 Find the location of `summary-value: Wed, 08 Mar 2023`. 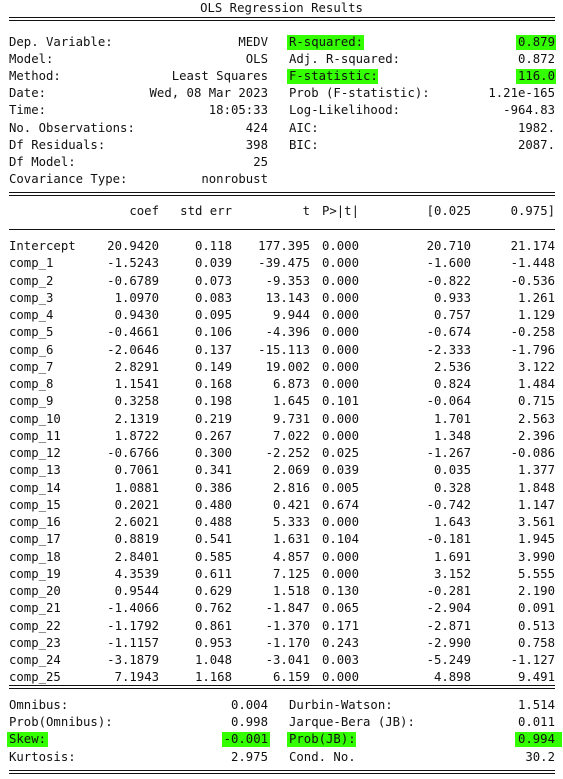

summary-value: Wed, 08 Mar 2023 is located at coordinates (208, 93).